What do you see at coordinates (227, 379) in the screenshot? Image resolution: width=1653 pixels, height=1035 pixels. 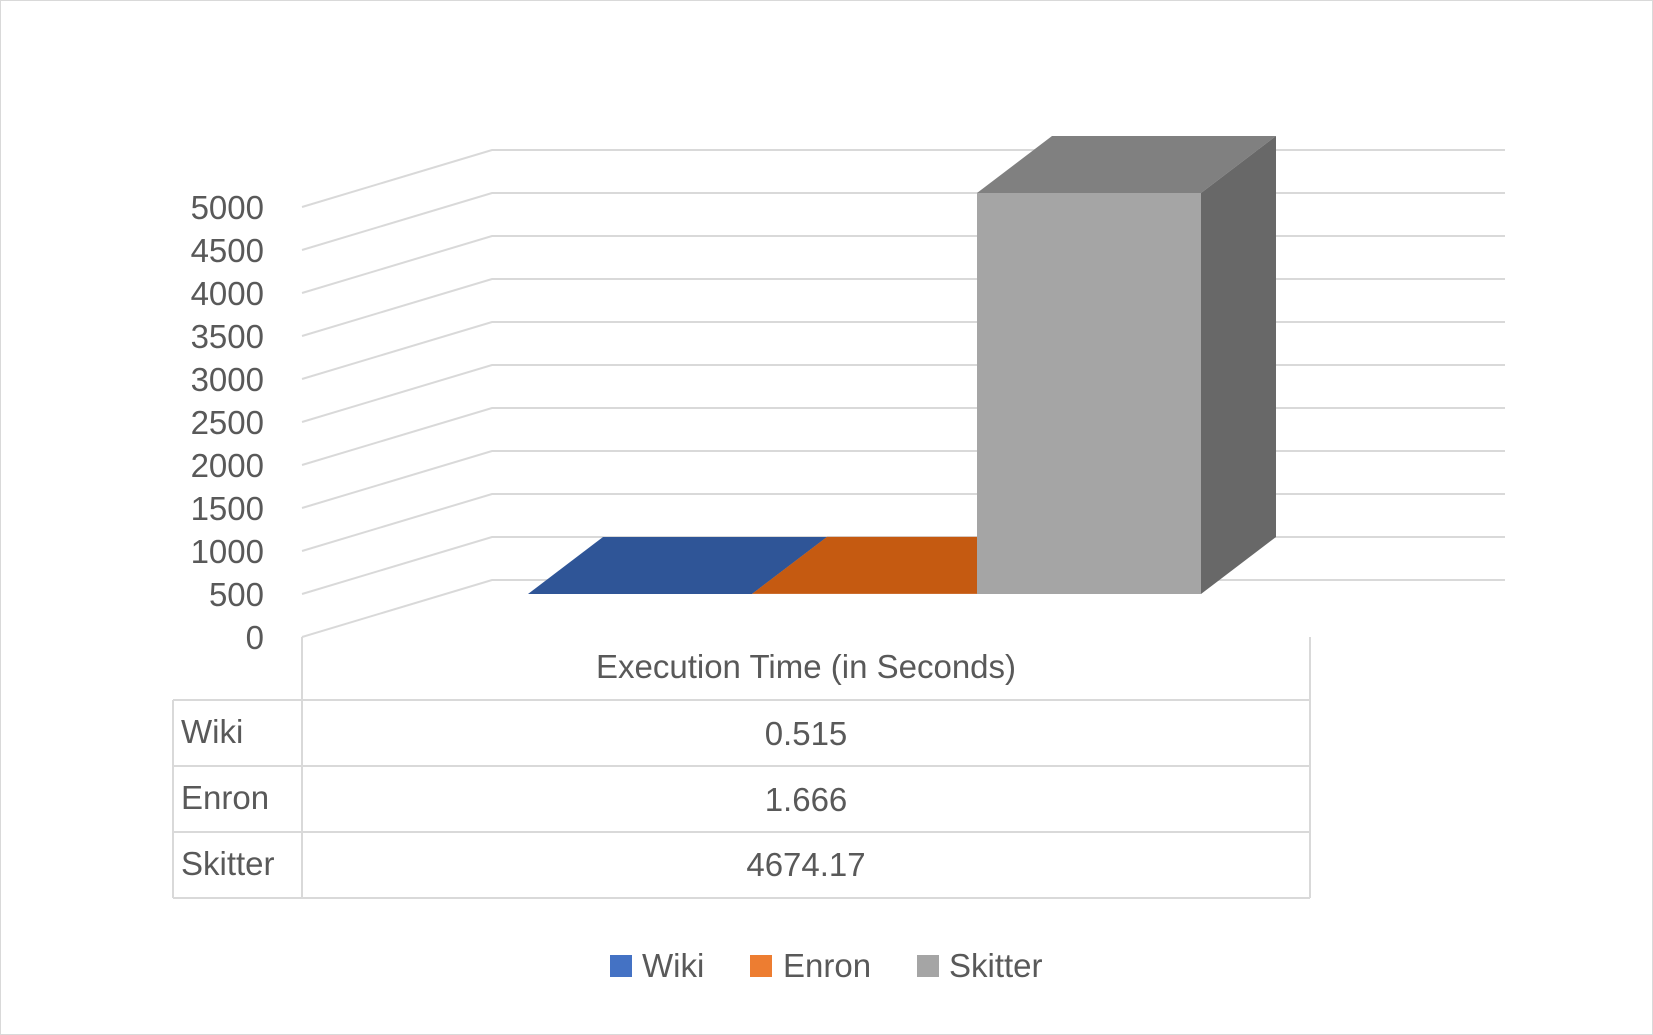 I see `y-tick-3000: 3000` at bounding box center [227, 379].